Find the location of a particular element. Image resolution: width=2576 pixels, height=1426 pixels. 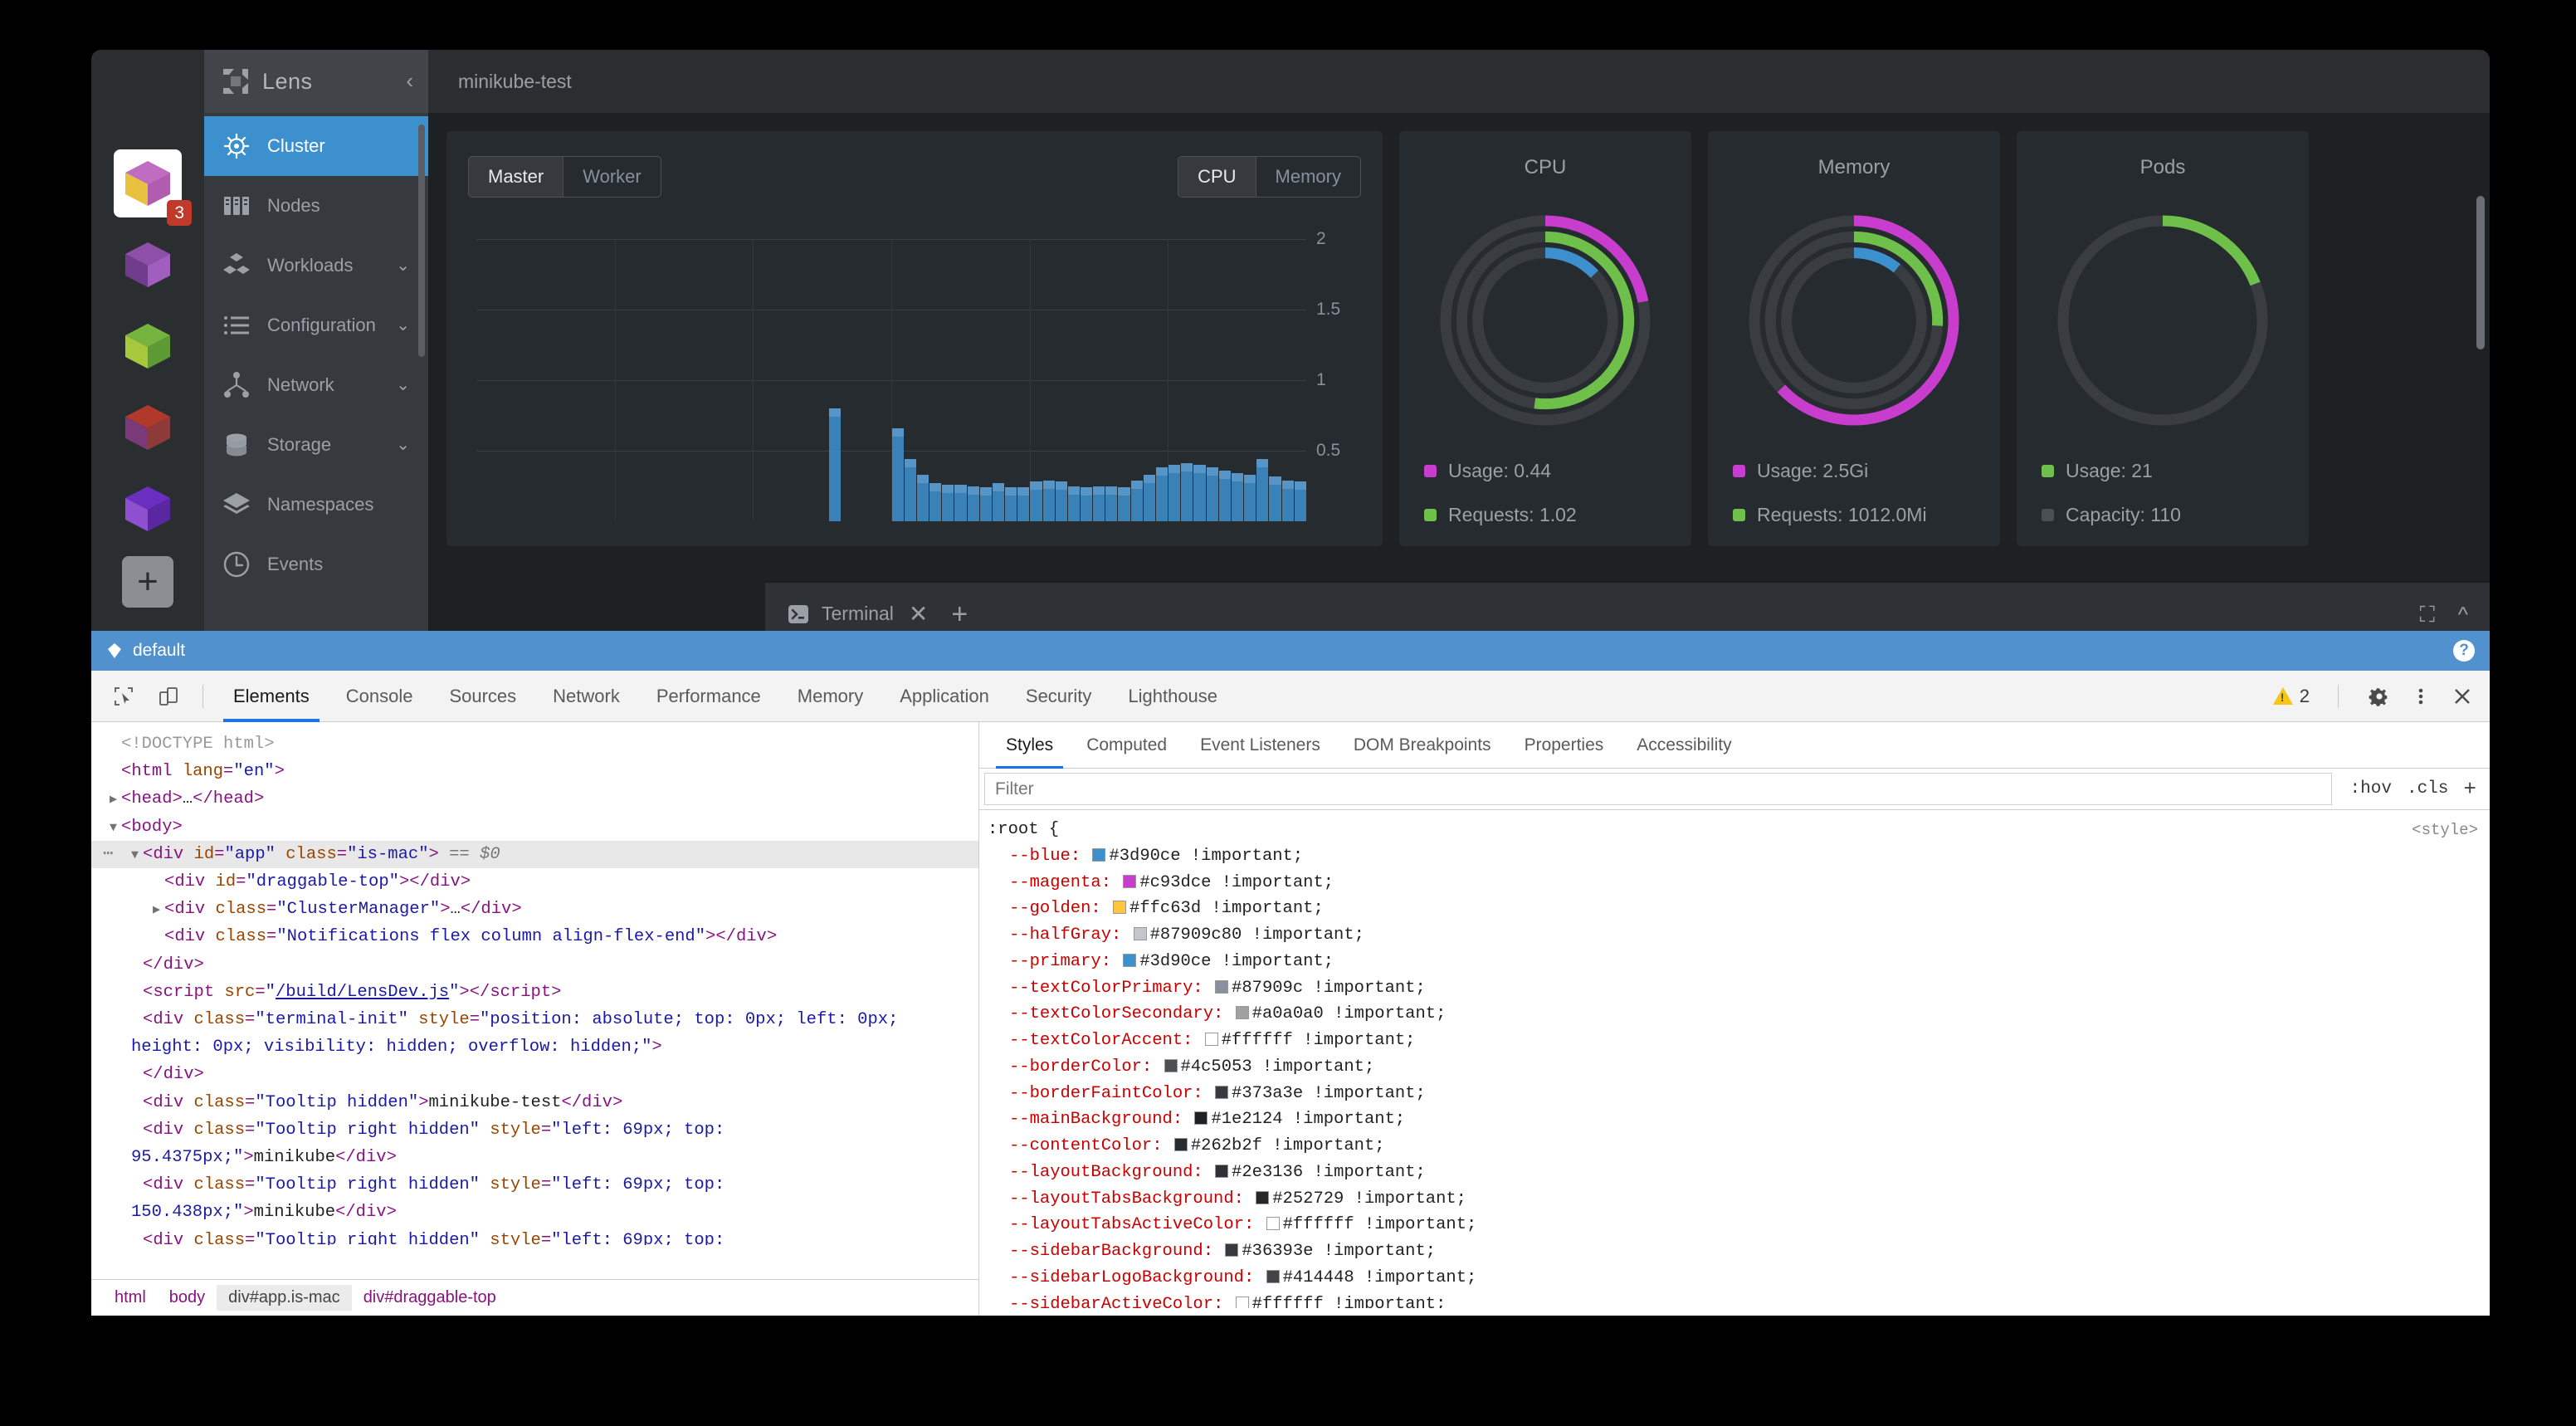

css-property-name: --textColorAccent: is located at coordinates (1106, 1041).